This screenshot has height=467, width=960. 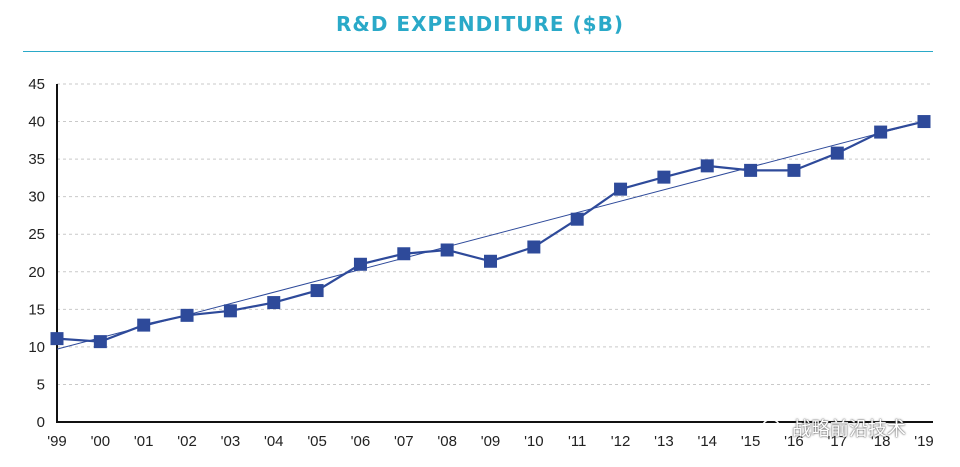 What do you see at coordinates (621, 441) in the screenshot?
I see `x-tick-label: '12` at bounding box center [621, 441].